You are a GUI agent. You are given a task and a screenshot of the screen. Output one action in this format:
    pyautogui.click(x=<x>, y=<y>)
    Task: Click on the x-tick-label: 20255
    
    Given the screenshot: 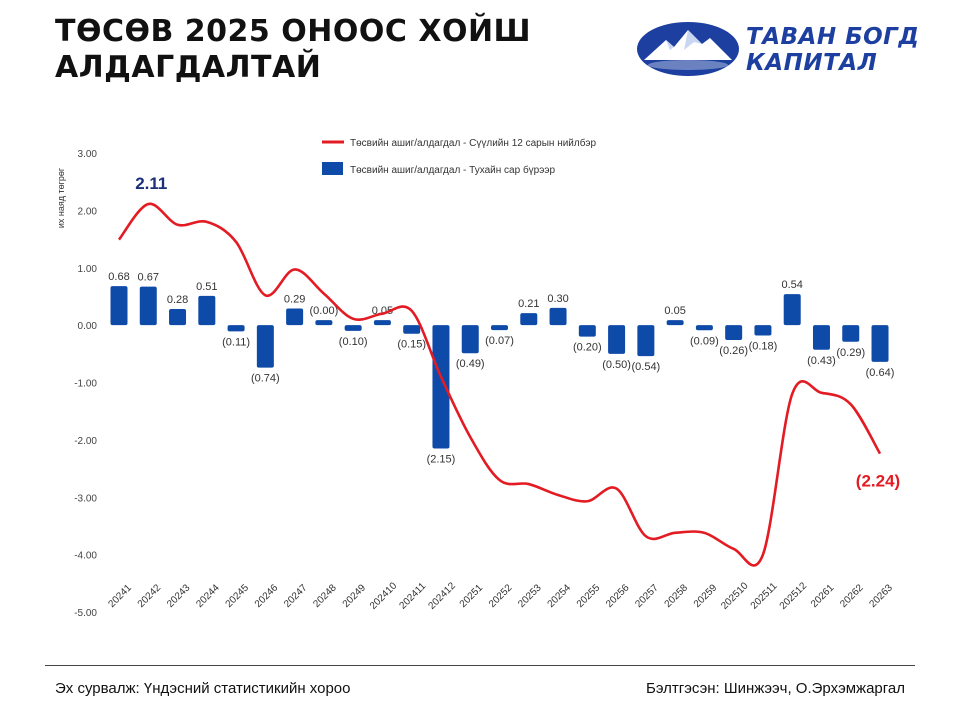 What is the action you would take?
    pyautogui.click(x=589, y=596)
    